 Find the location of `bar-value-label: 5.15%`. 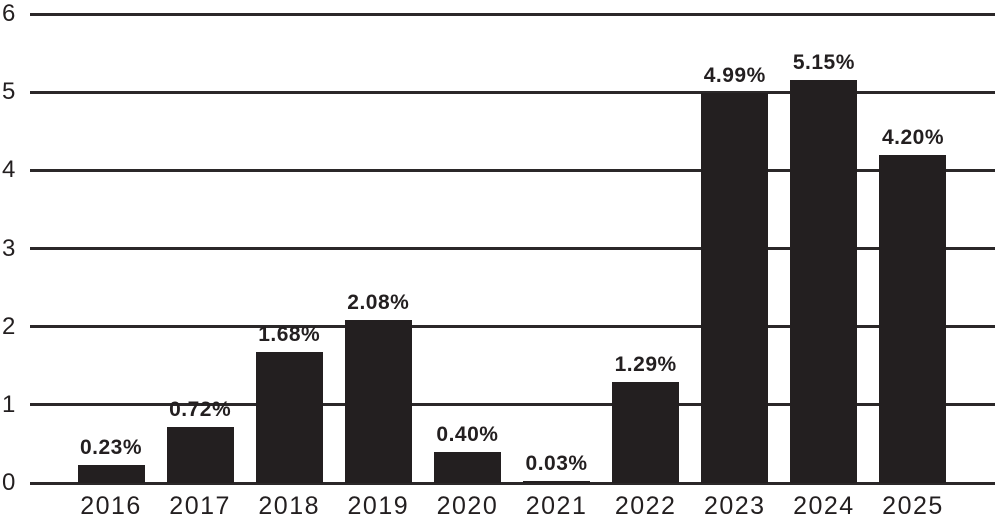

bar-value-label: 5.15% is located at coordinates (823, 63).